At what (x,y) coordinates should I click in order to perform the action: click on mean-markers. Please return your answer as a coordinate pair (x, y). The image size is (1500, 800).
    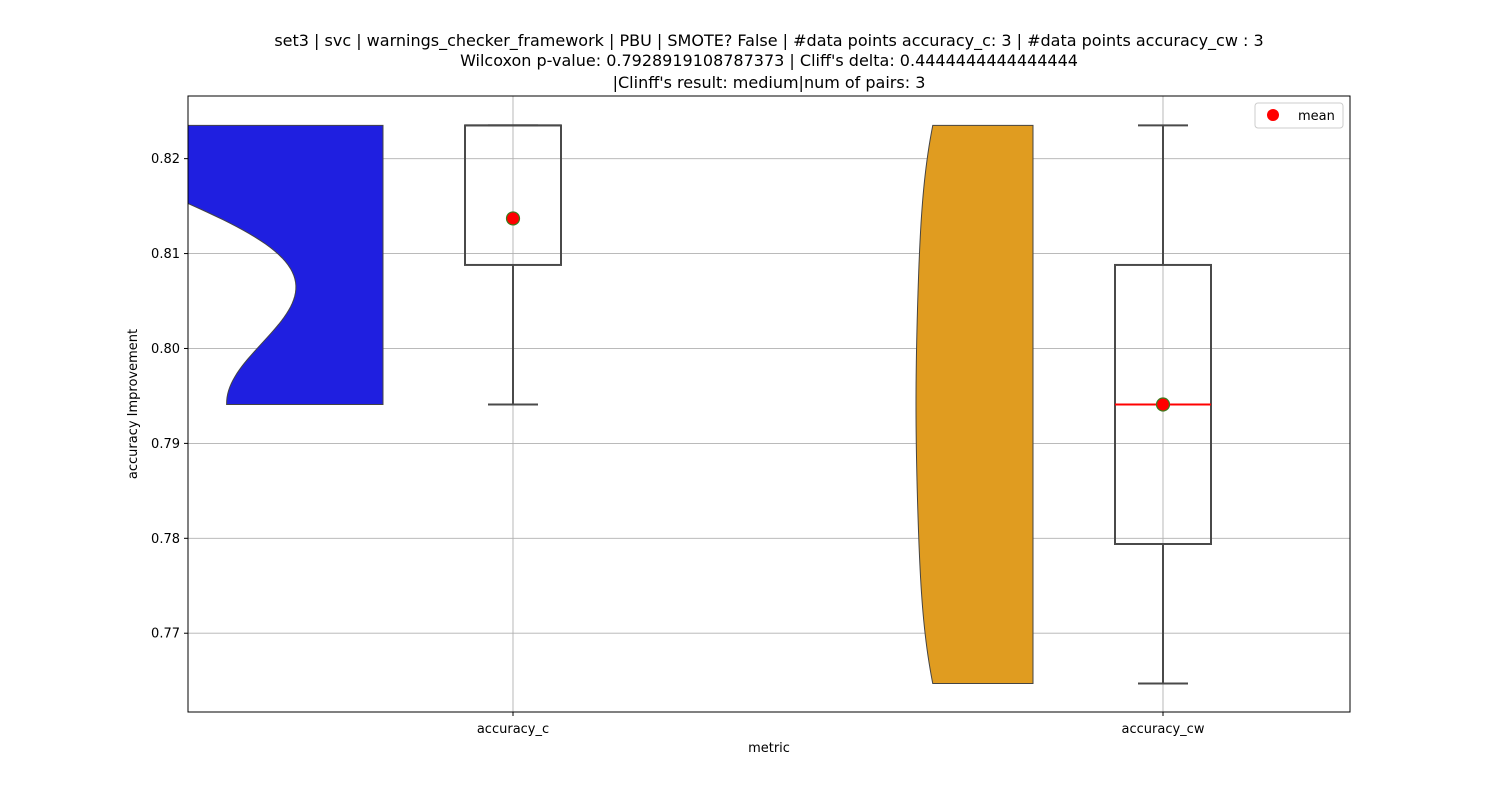
    Looking at the image, I should click on (838, 311).